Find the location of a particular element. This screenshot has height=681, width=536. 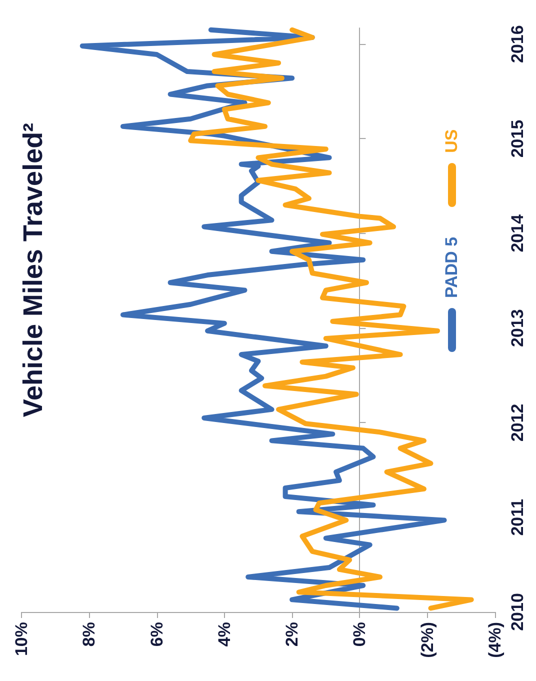

y-tick-label: 2011 is located at coordinates (517, 517).